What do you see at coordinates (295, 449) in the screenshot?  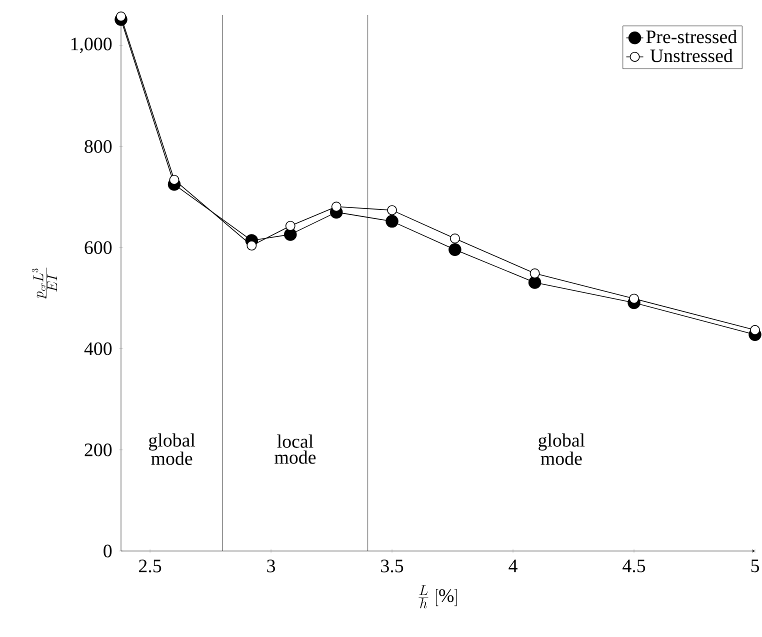 I see `annotation: local mode` at bounding box center [295, 449].